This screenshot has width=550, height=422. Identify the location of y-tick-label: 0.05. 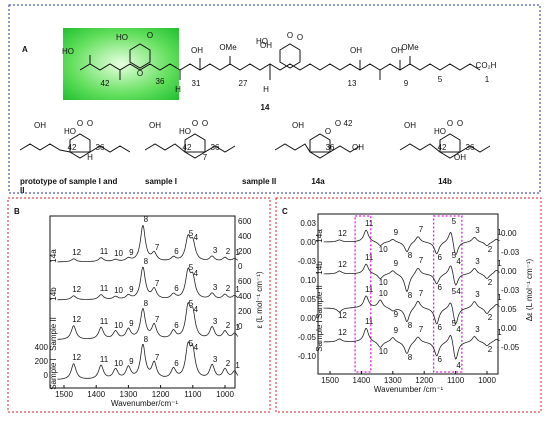
(509, 309).